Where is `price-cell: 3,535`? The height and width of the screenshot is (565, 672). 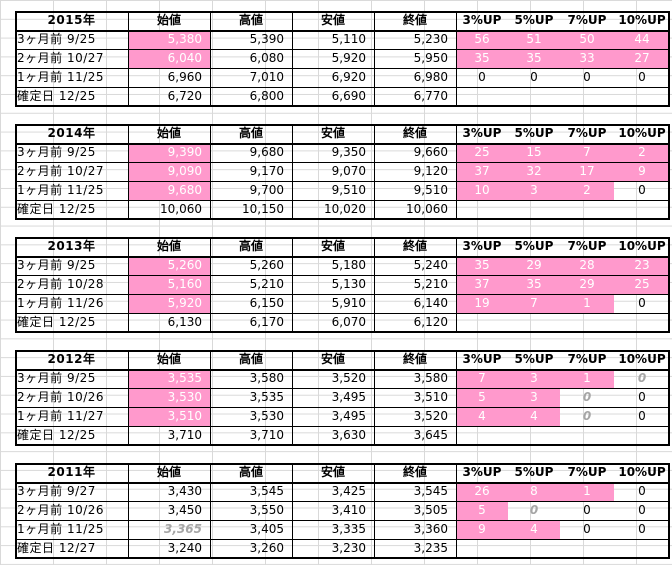
price-cell: 3,535 is located at coordinates (169, 378).